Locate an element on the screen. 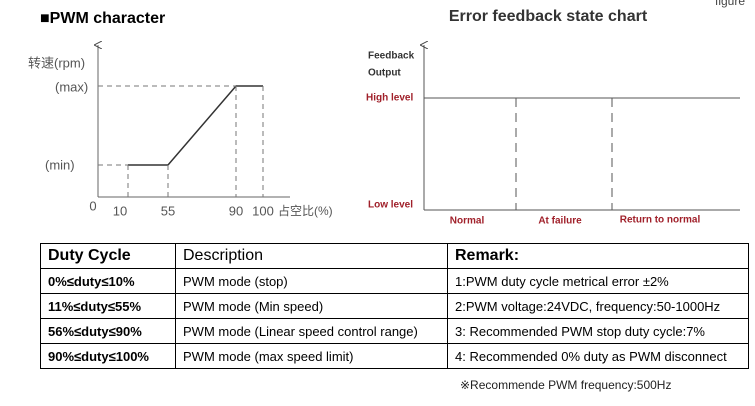 Image resolution: width=755 pixels, height=406 pixels. cell: PWM mode (max speed limit) is located at coordinates (311, 356).